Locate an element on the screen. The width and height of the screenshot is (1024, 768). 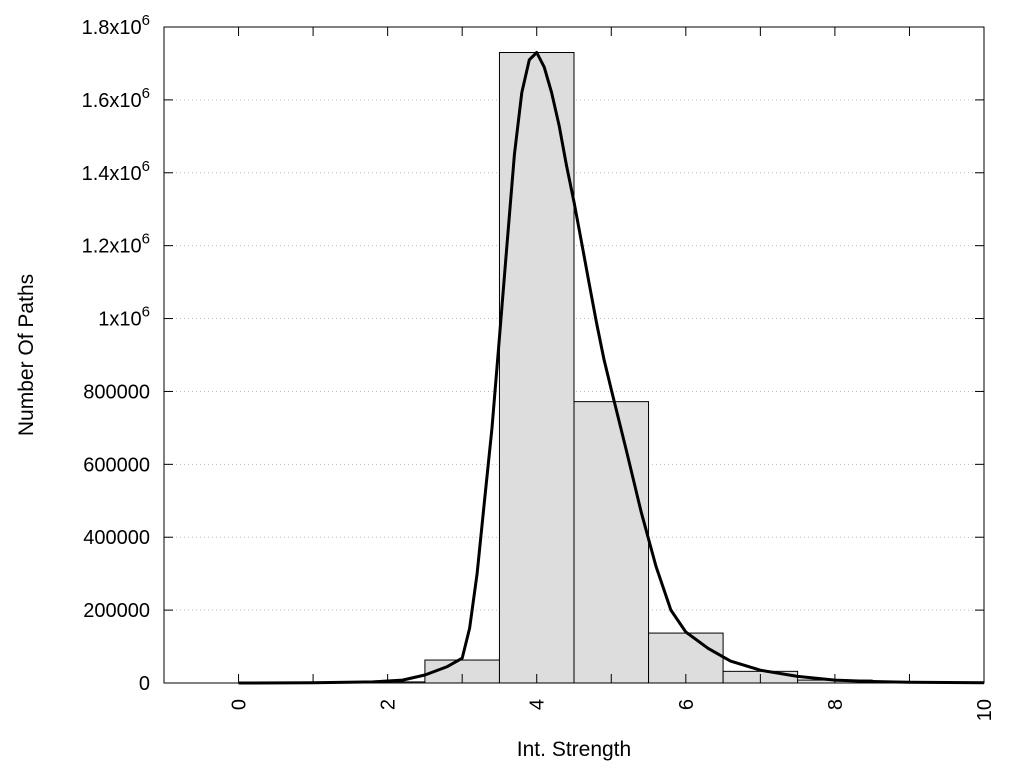
y-tick-label: 1.2x10⁶ is located at coordinates (116, 244).